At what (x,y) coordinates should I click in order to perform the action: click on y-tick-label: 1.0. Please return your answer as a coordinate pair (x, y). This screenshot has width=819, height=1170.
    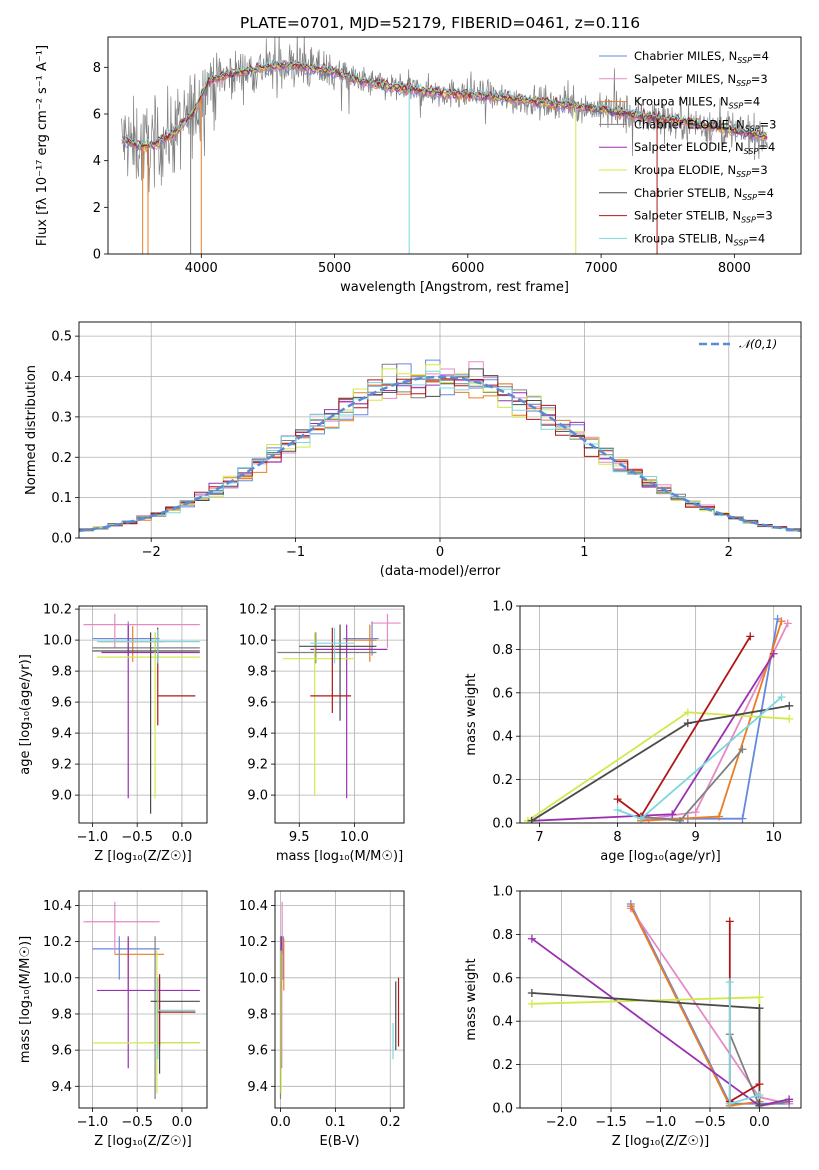
    Looking at the image, I should click on (502, 607).